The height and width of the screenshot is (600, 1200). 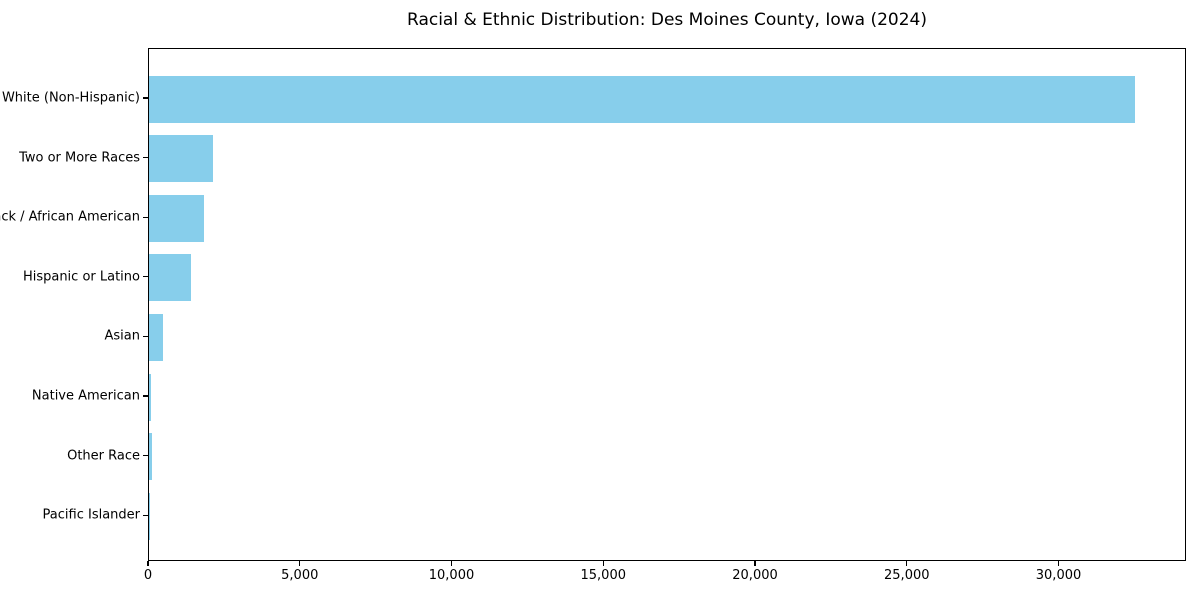 I want to click on y-axis-label: Black / African American, so click(x=70, y=217).